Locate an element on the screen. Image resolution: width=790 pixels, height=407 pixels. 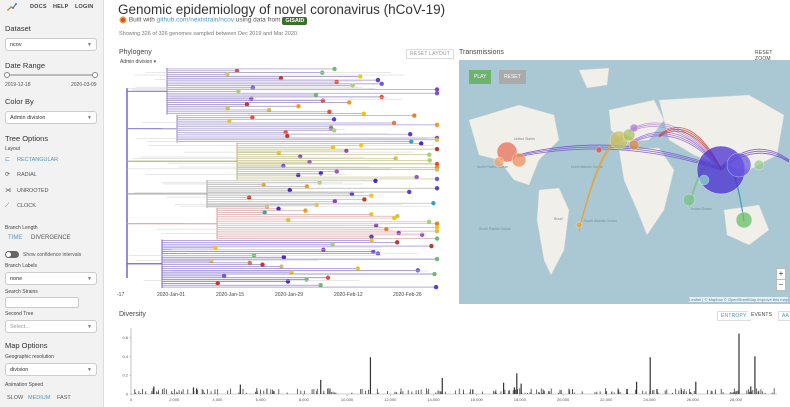
layout-unrooted-button: ⋊ UNROOTED is located at coordinates (26, 192).